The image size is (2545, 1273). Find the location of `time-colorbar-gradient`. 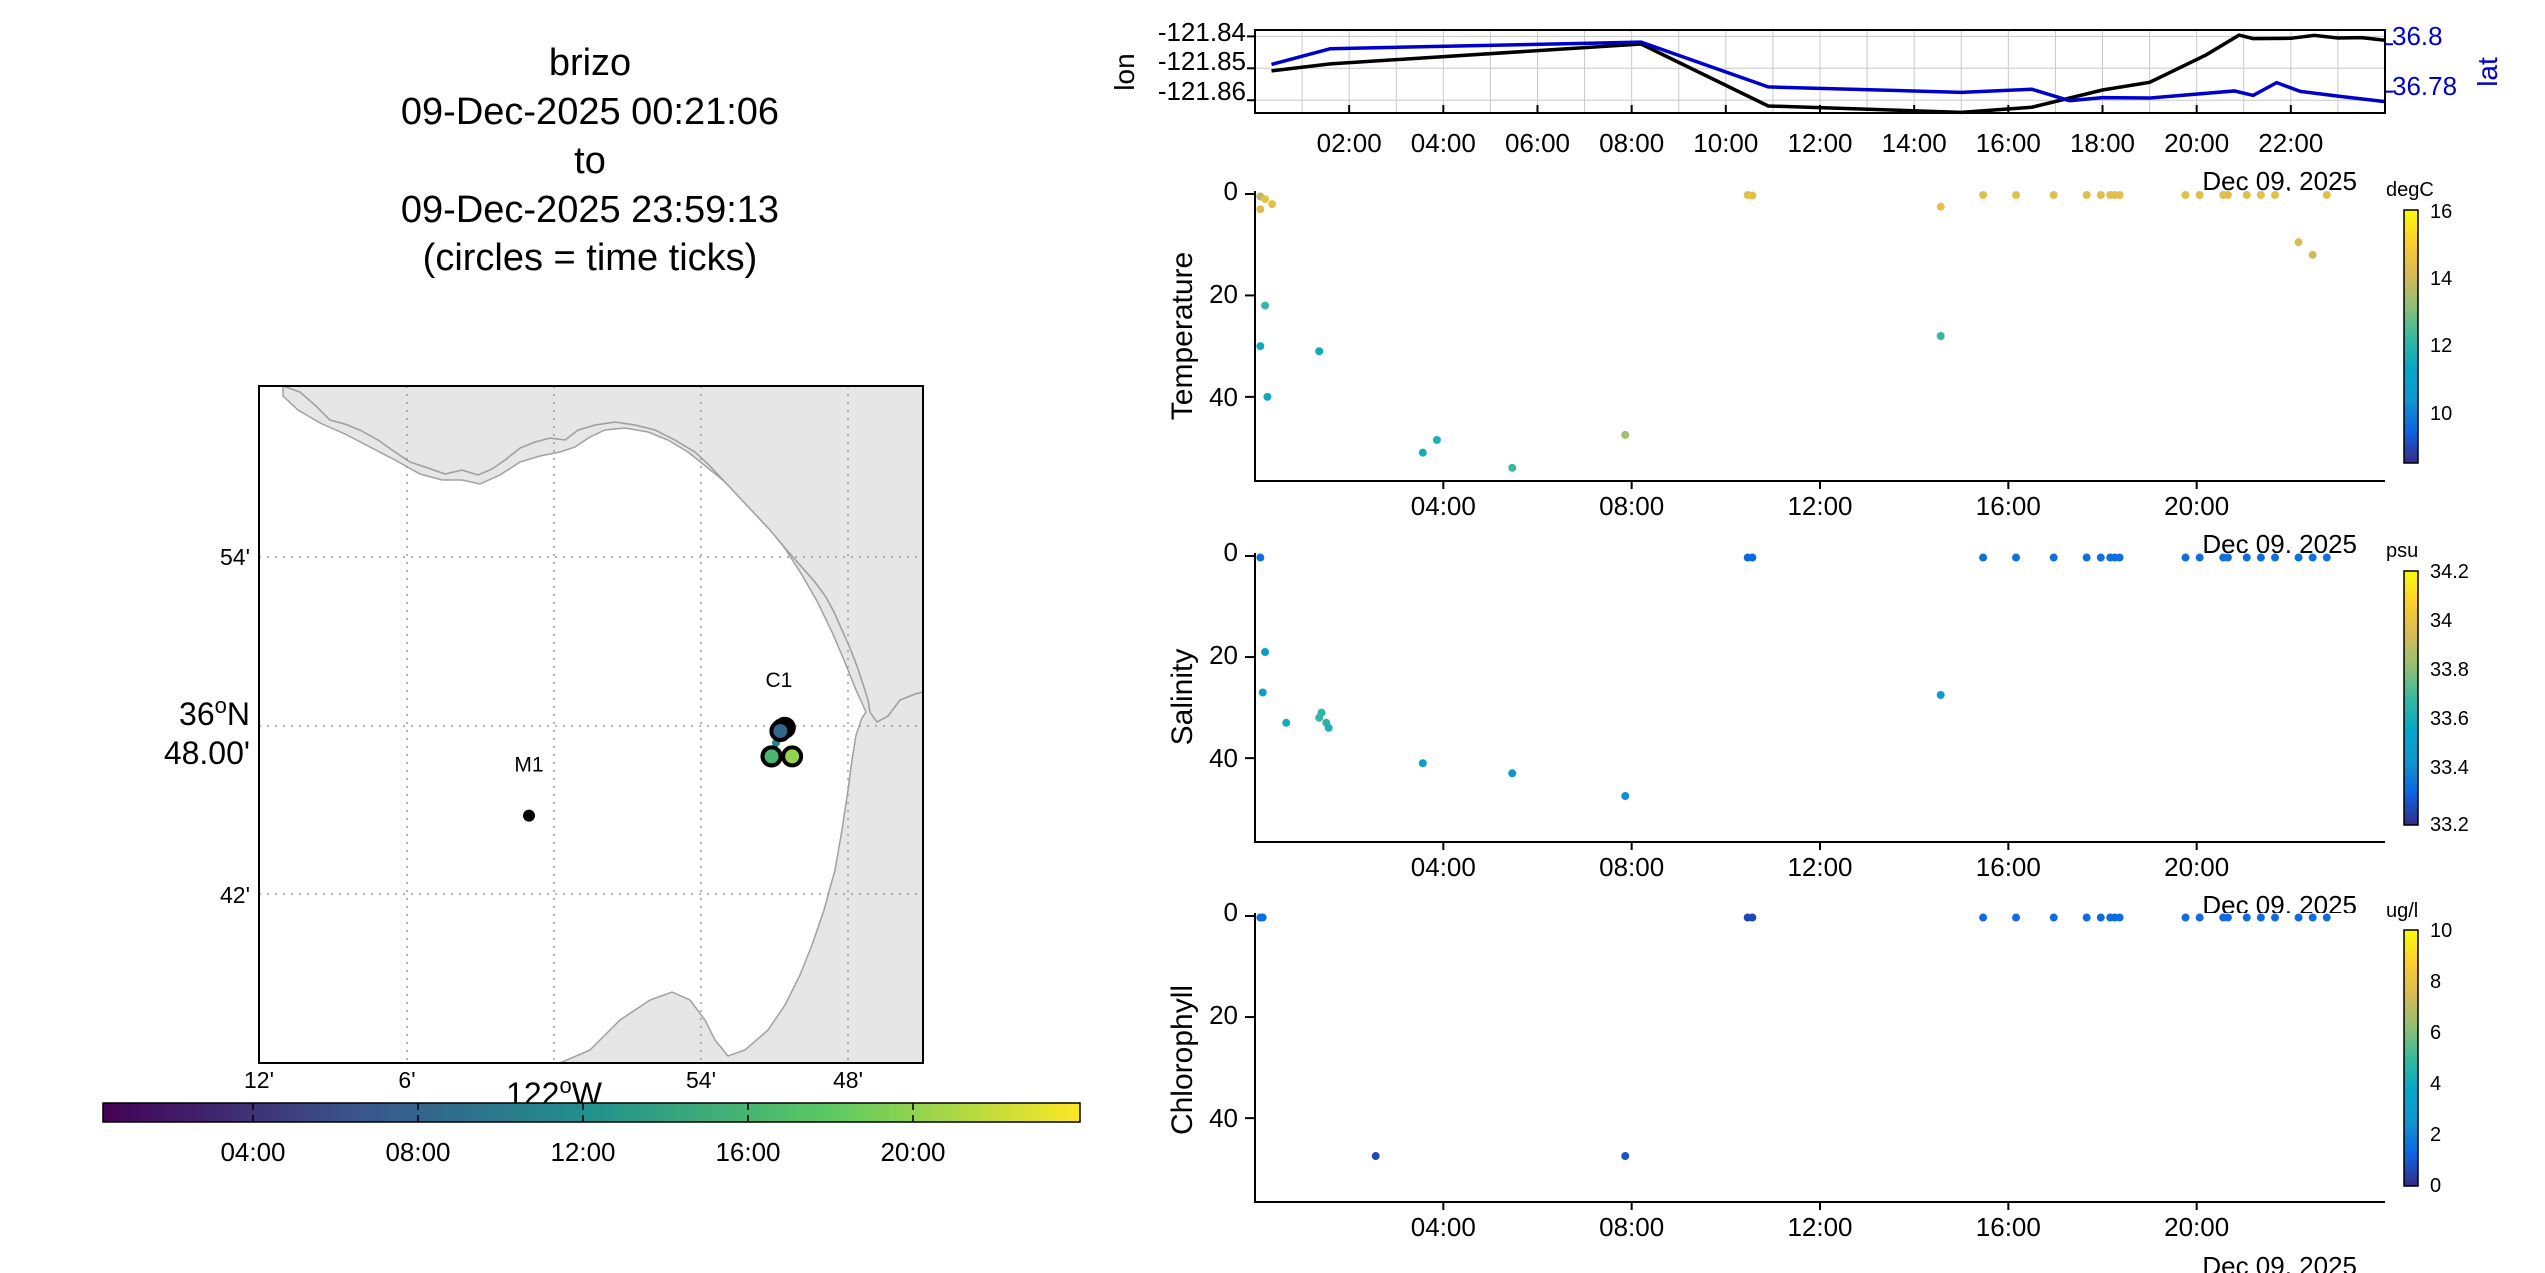

time-colorbar-gradient is located at coordinates (591, 1112).